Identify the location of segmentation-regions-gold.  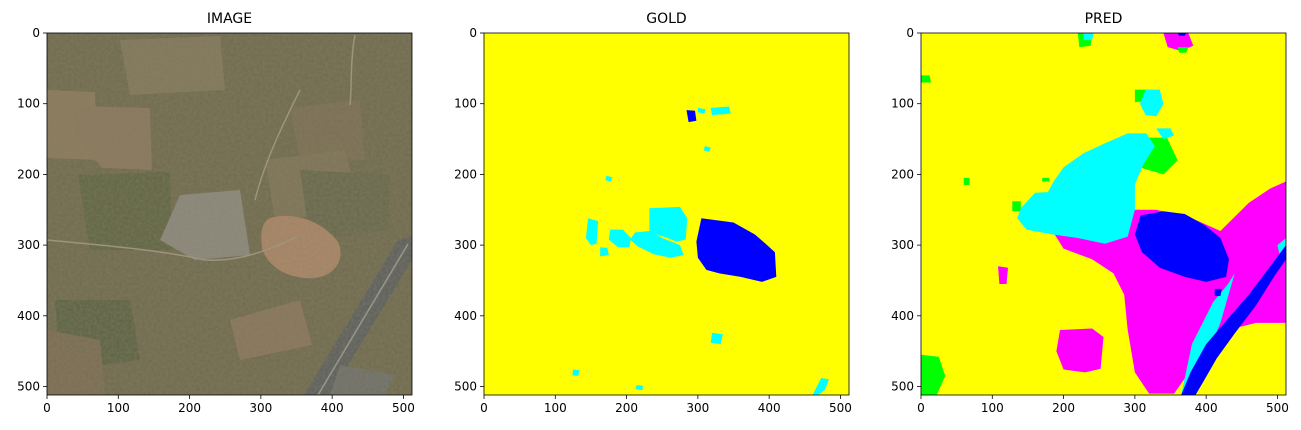
(700, 250).